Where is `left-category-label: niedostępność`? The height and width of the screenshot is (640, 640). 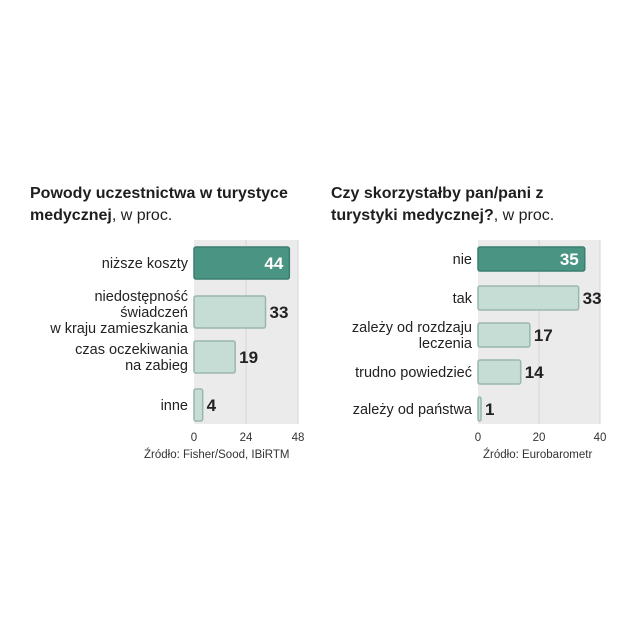 left-category-label: niedostępność is located at coordinates (141, 297).